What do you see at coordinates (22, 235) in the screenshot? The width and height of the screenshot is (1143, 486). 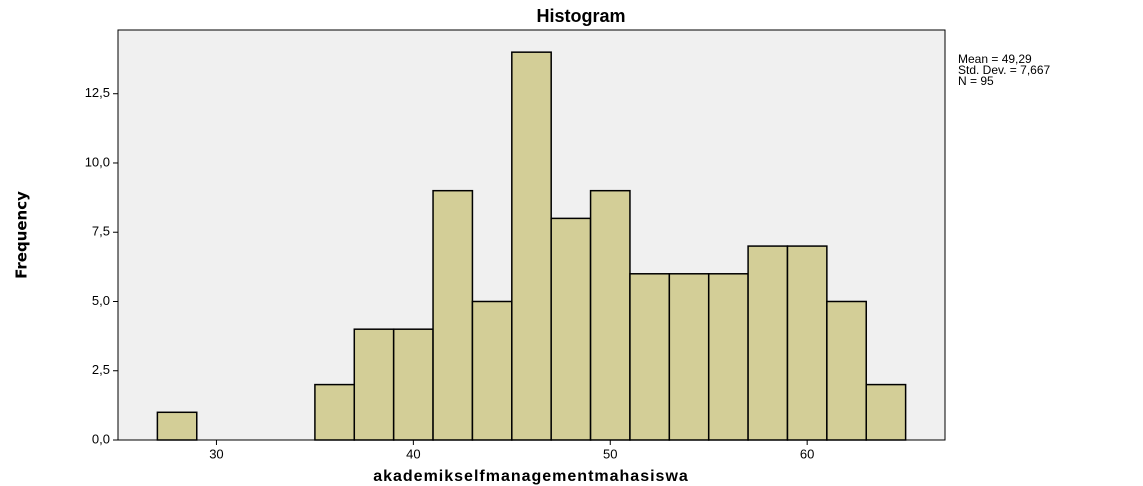 I see `y-axis-label: Frequency` at bounding box center [22, 235].